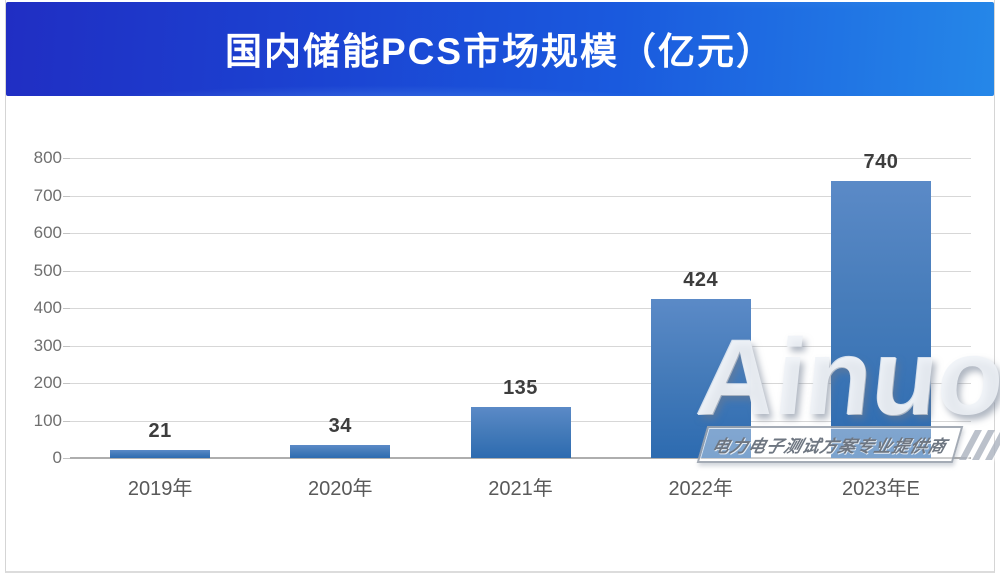 Image resolution: width=1000 pixels, height=580 pixels. Describe the element at coordinates (160, 454) in the screenshot. I see `bar-2019年` at that location.